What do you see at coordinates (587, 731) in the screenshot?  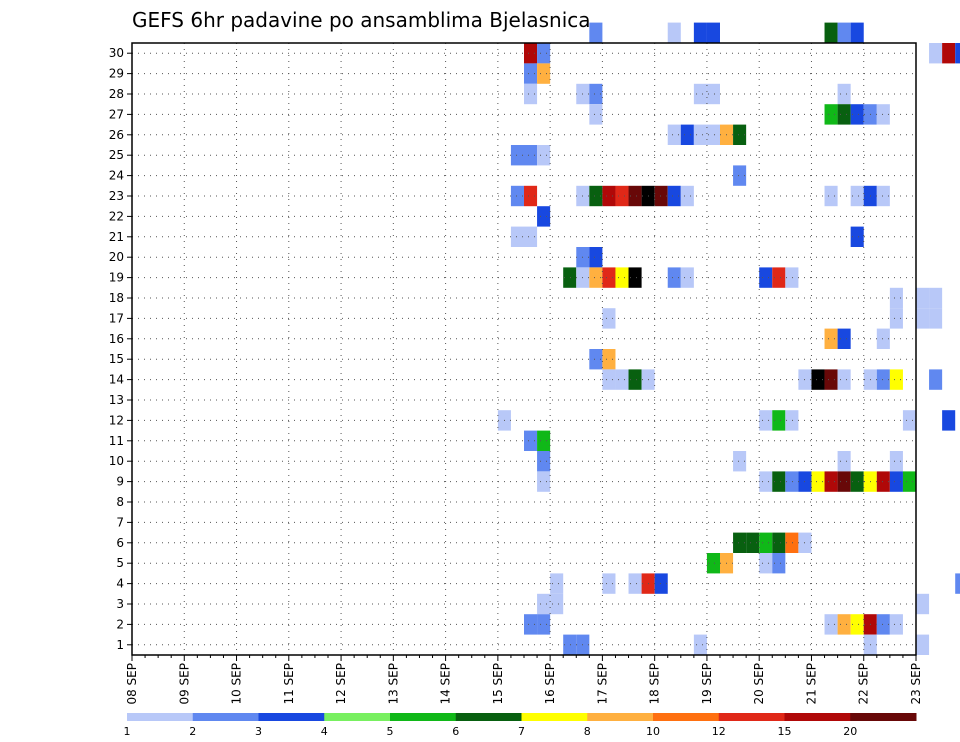 I see `legend-label: 8` at bounding box center [587, 731].